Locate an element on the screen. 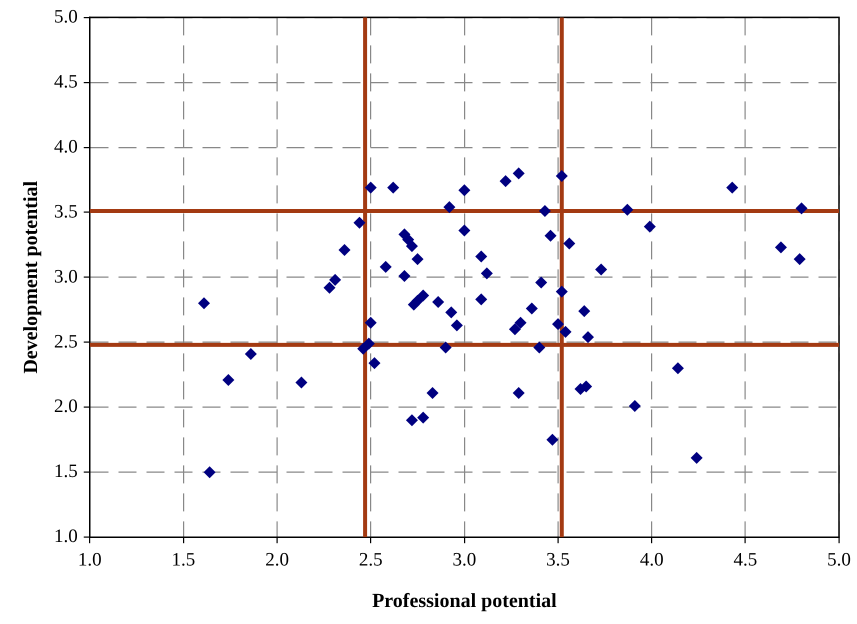 Image resolution: width=857 pixels, height=624 pixels. y-tick-label: 1.5 is located at coordinates (66, 471).